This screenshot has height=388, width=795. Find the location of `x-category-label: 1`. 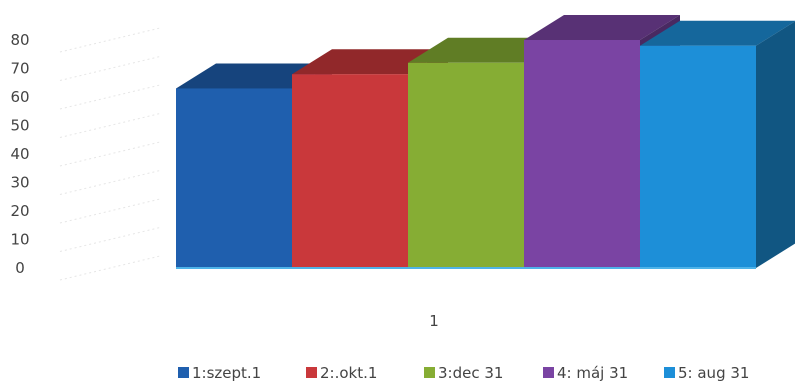

x-category-label: 1 is located at coordinates (434, 321).